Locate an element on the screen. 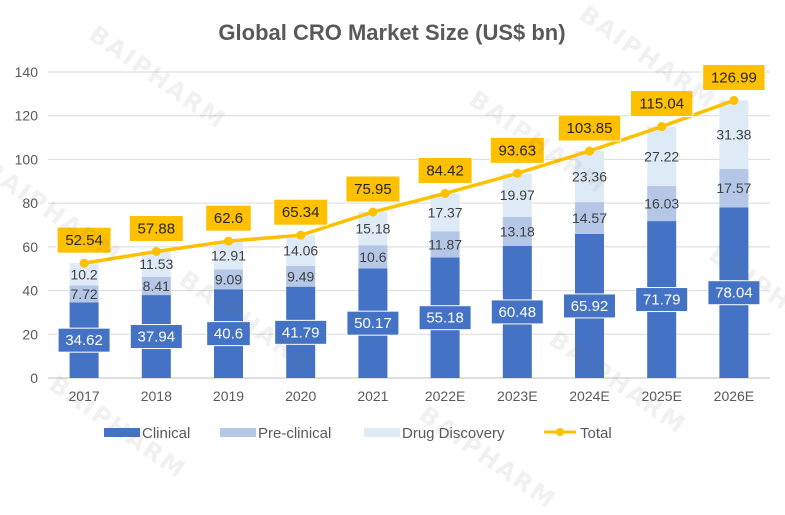 The image size is (785, 515). legend-label: Total is located at coordinates (596, 433).